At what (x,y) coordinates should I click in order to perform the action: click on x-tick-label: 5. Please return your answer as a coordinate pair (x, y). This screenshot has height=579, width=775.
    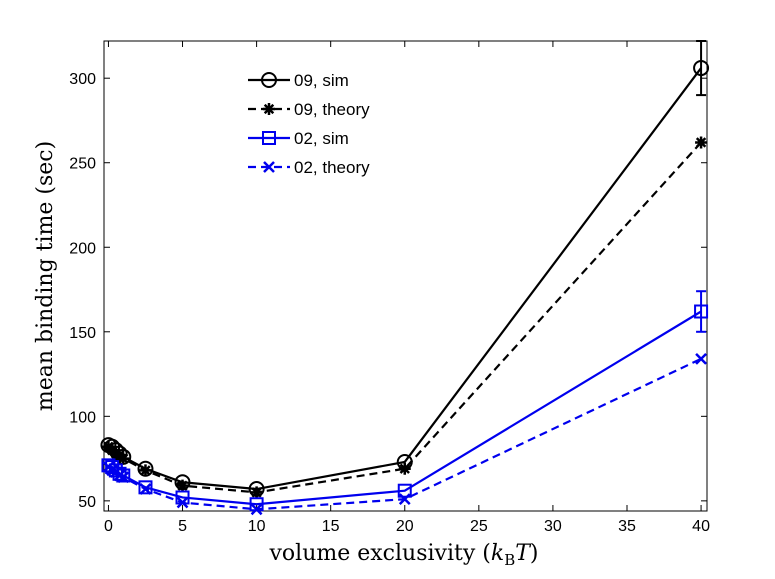
    Looking at the image, I should click on (182, 526).